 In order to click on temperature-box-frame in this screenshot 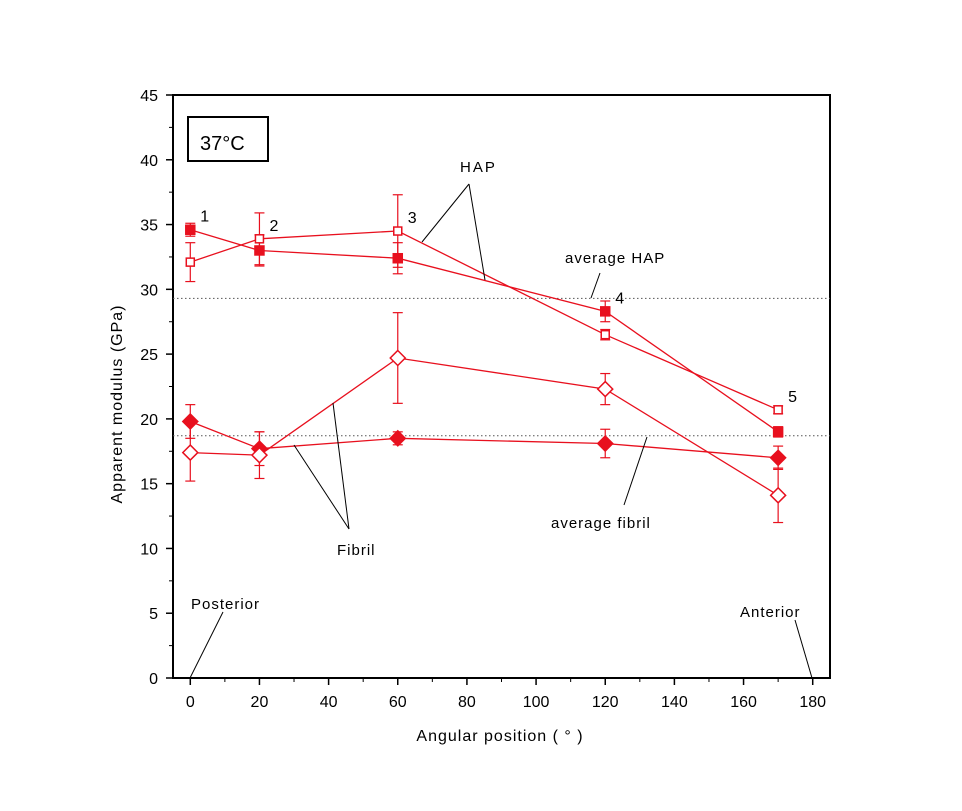, I will do `click(228, 139)`.